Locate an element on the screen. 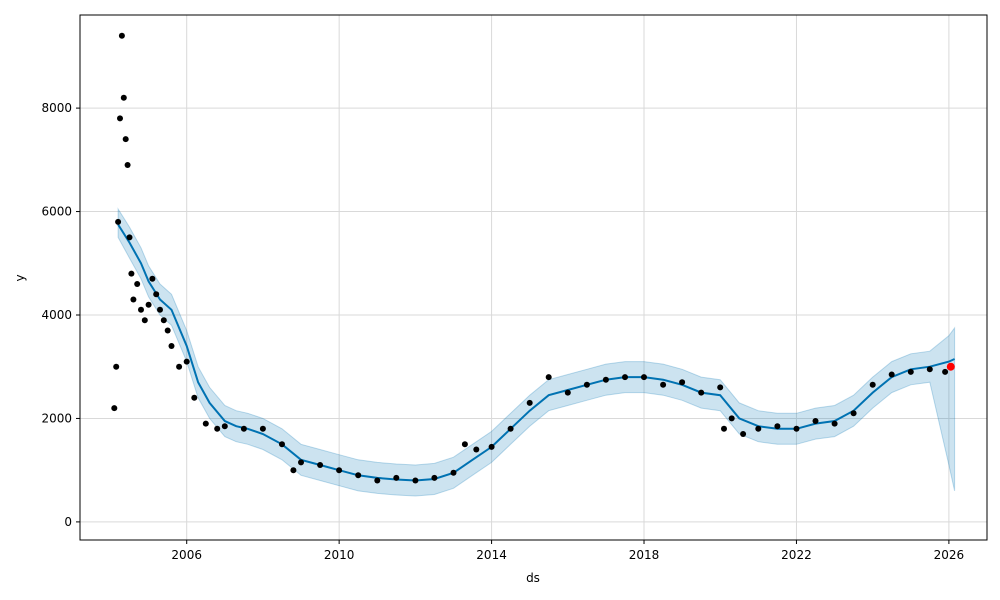  y-axis-label: y is located at coordinates (20, 277).